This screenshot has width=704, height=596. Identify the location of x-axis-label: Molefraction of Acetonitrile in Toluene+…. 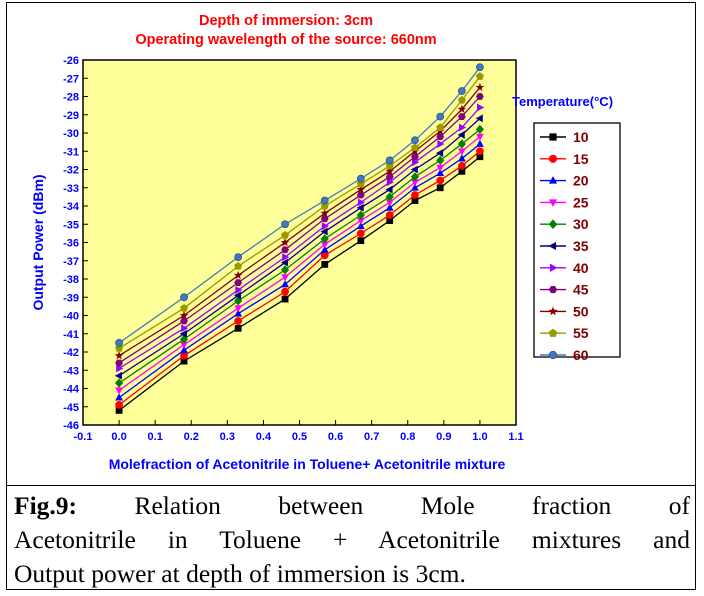
(307, 464).